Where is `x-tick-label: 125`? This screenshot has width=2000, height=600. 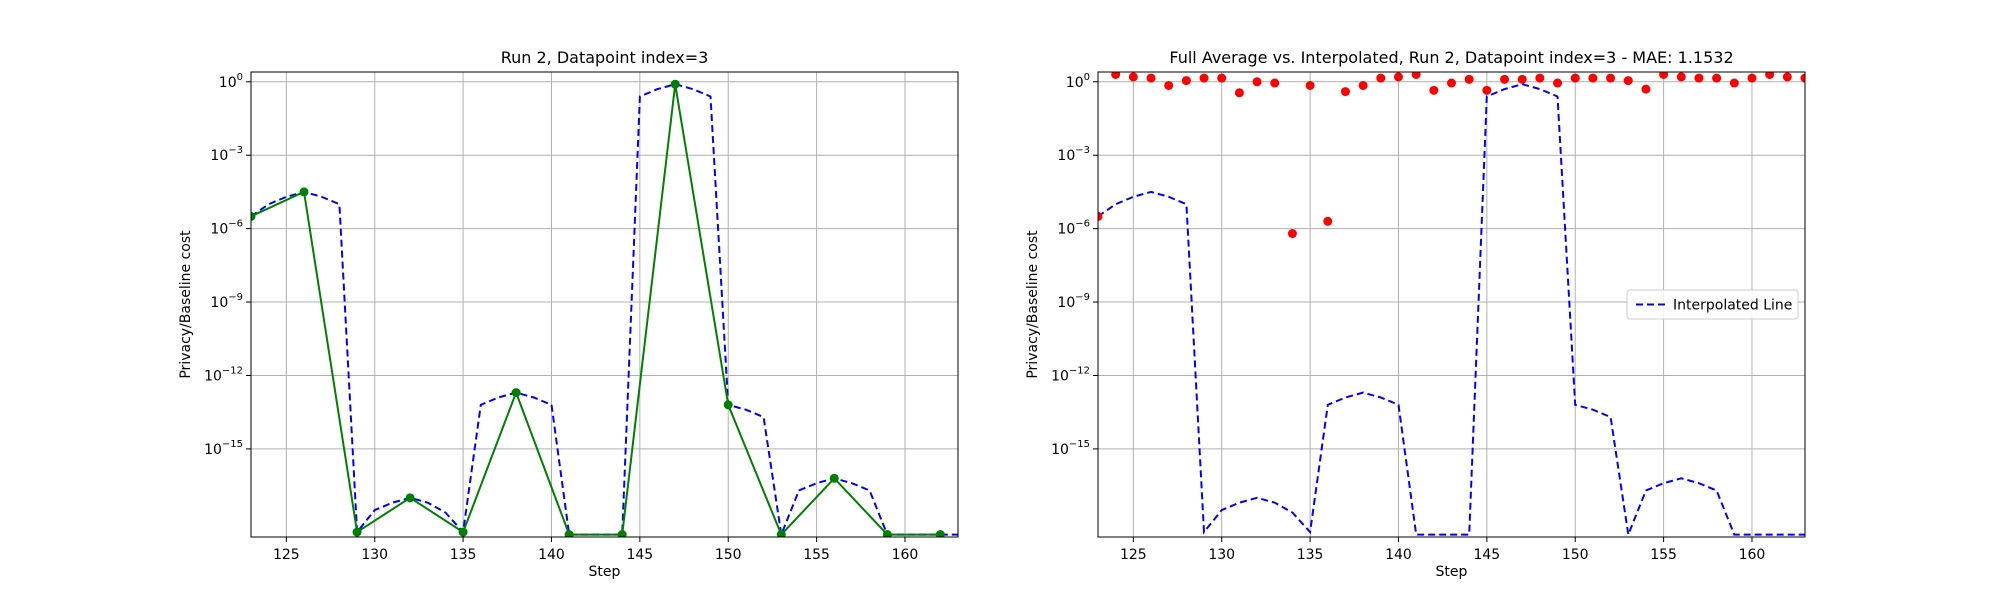
x-tick-label: 125 is located at coordinates (1133, 555).